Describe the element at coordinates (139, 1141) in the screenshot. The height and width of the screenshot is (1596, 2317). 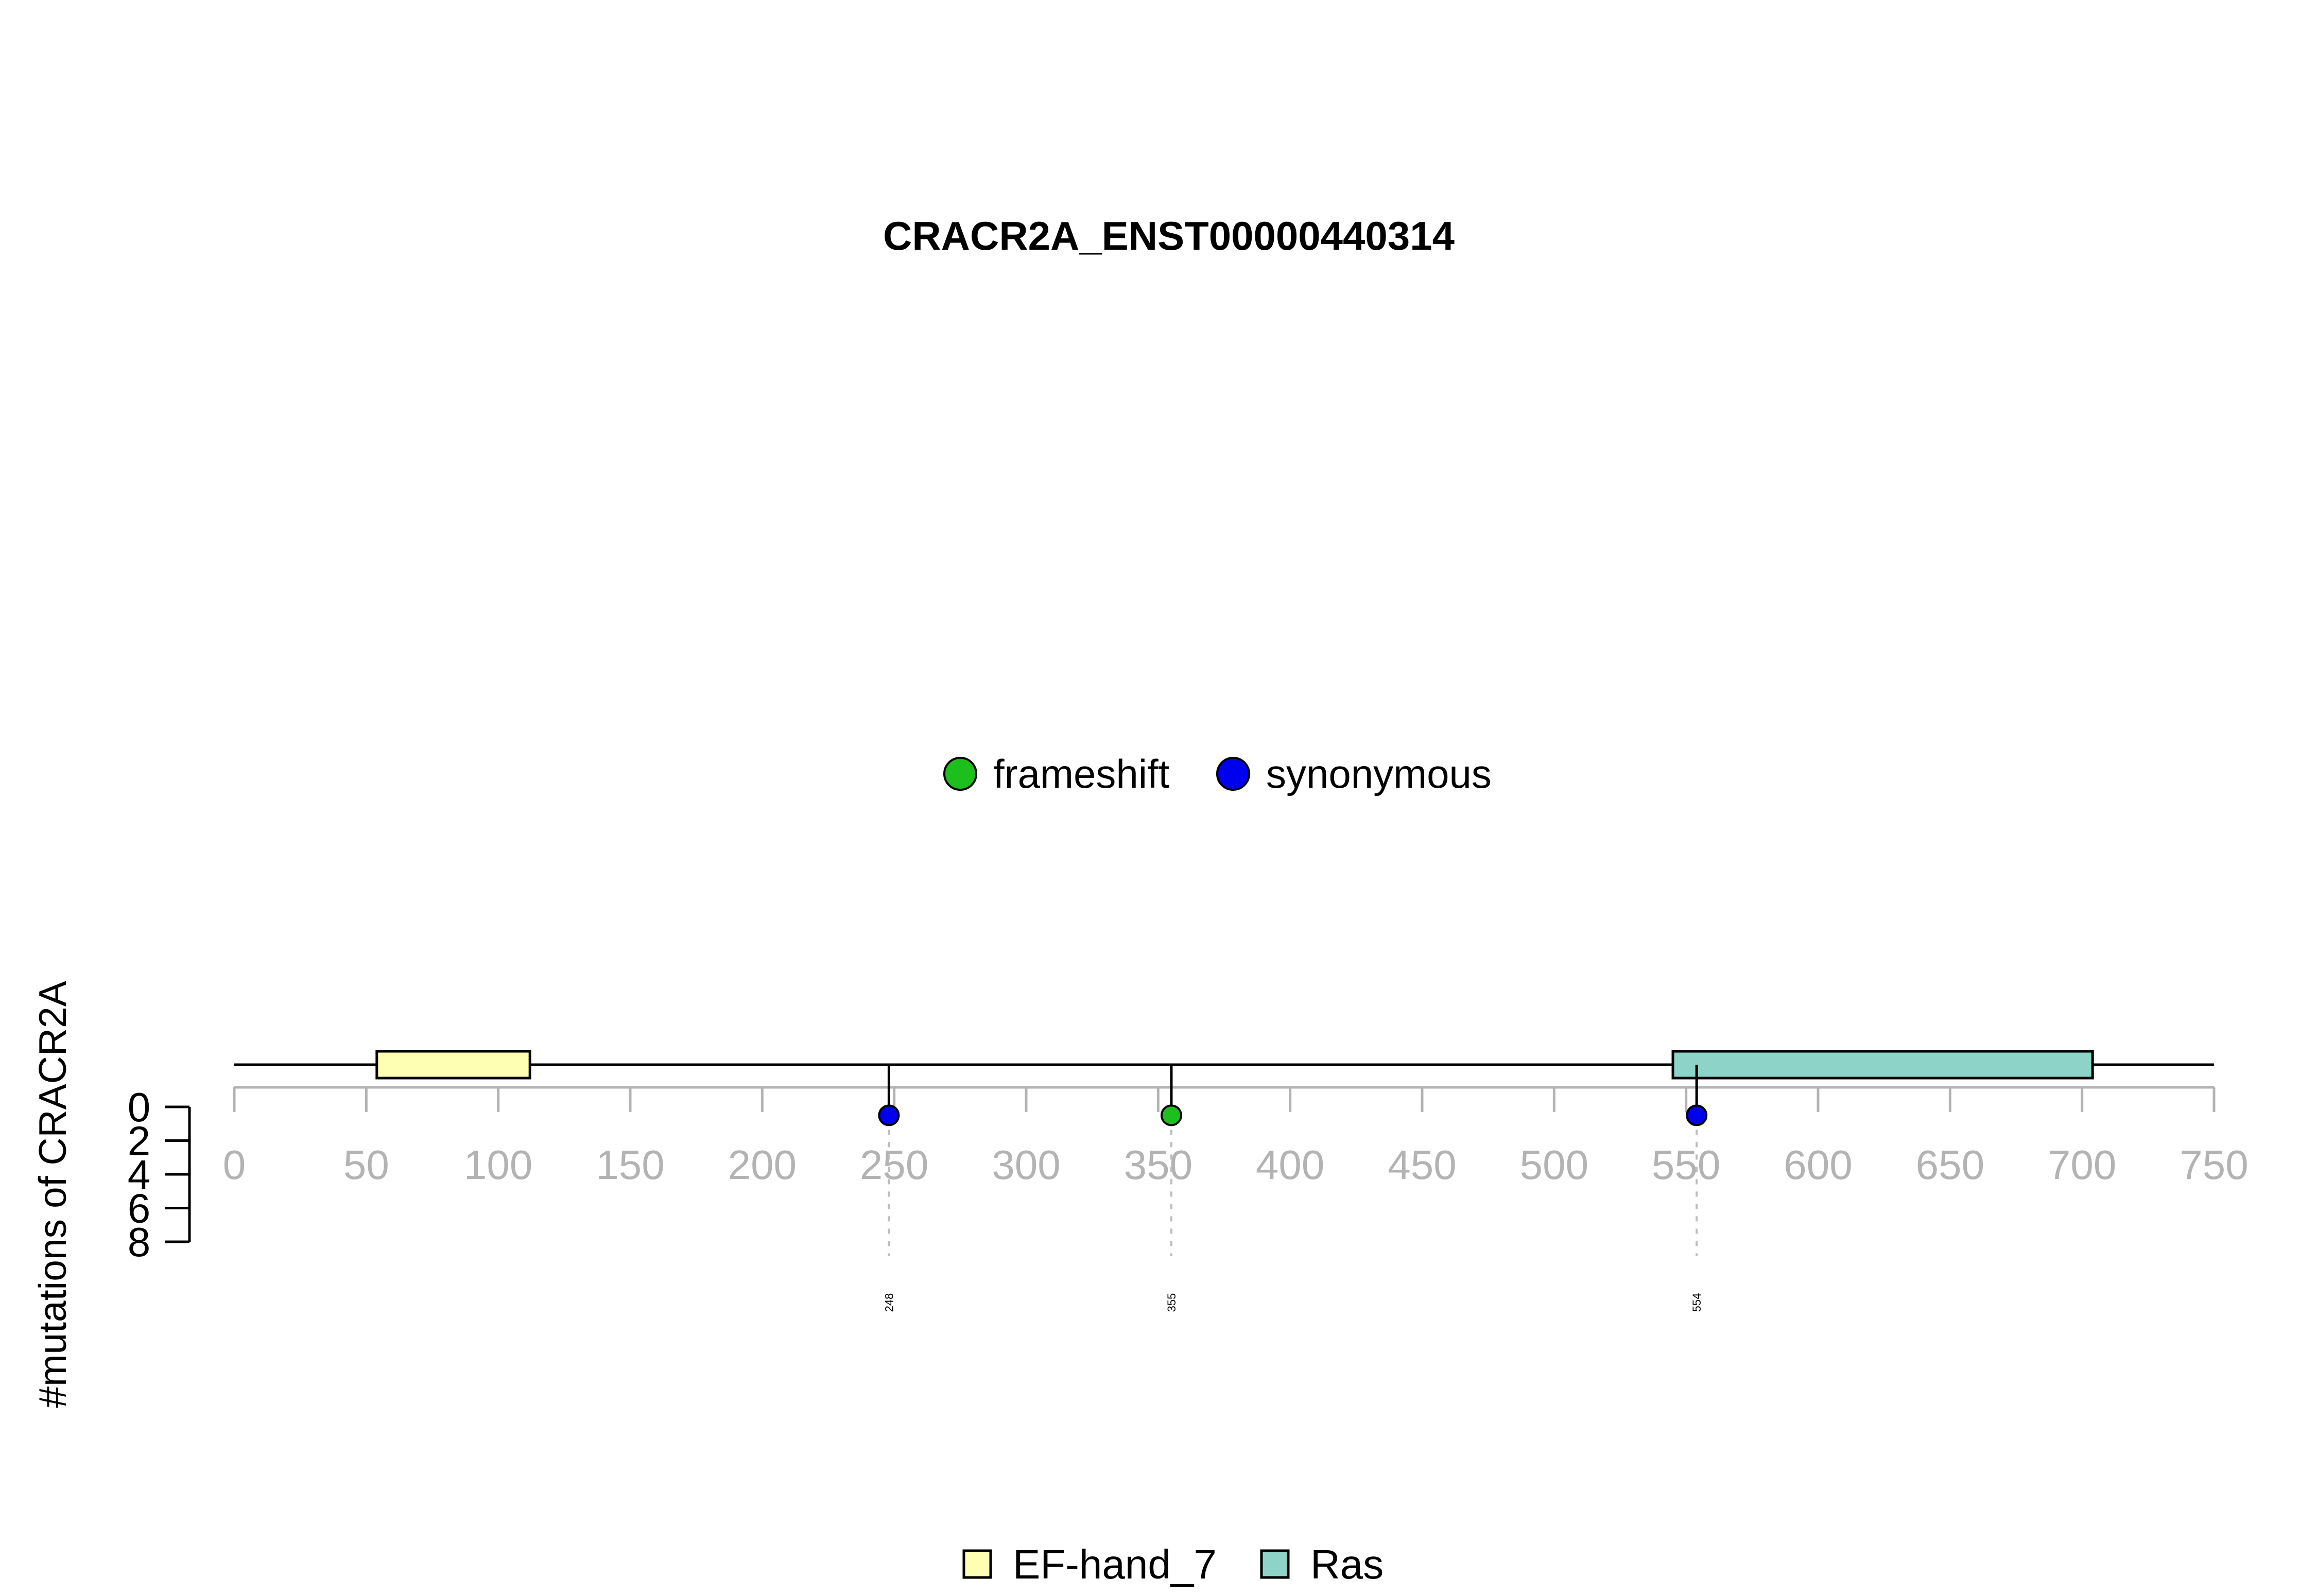
I see `y-tick-label-2: 2` at that location.